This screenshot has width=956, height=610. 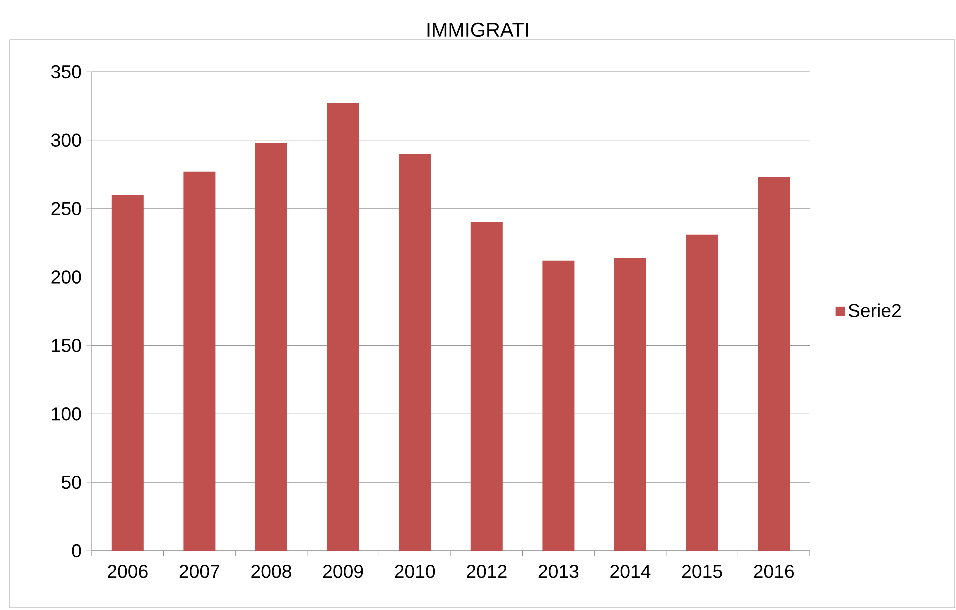 What do you see at coordinates (67, 141) in the screenshot?
I see `y-tick-label: 300` at bounding box center [67, 141].